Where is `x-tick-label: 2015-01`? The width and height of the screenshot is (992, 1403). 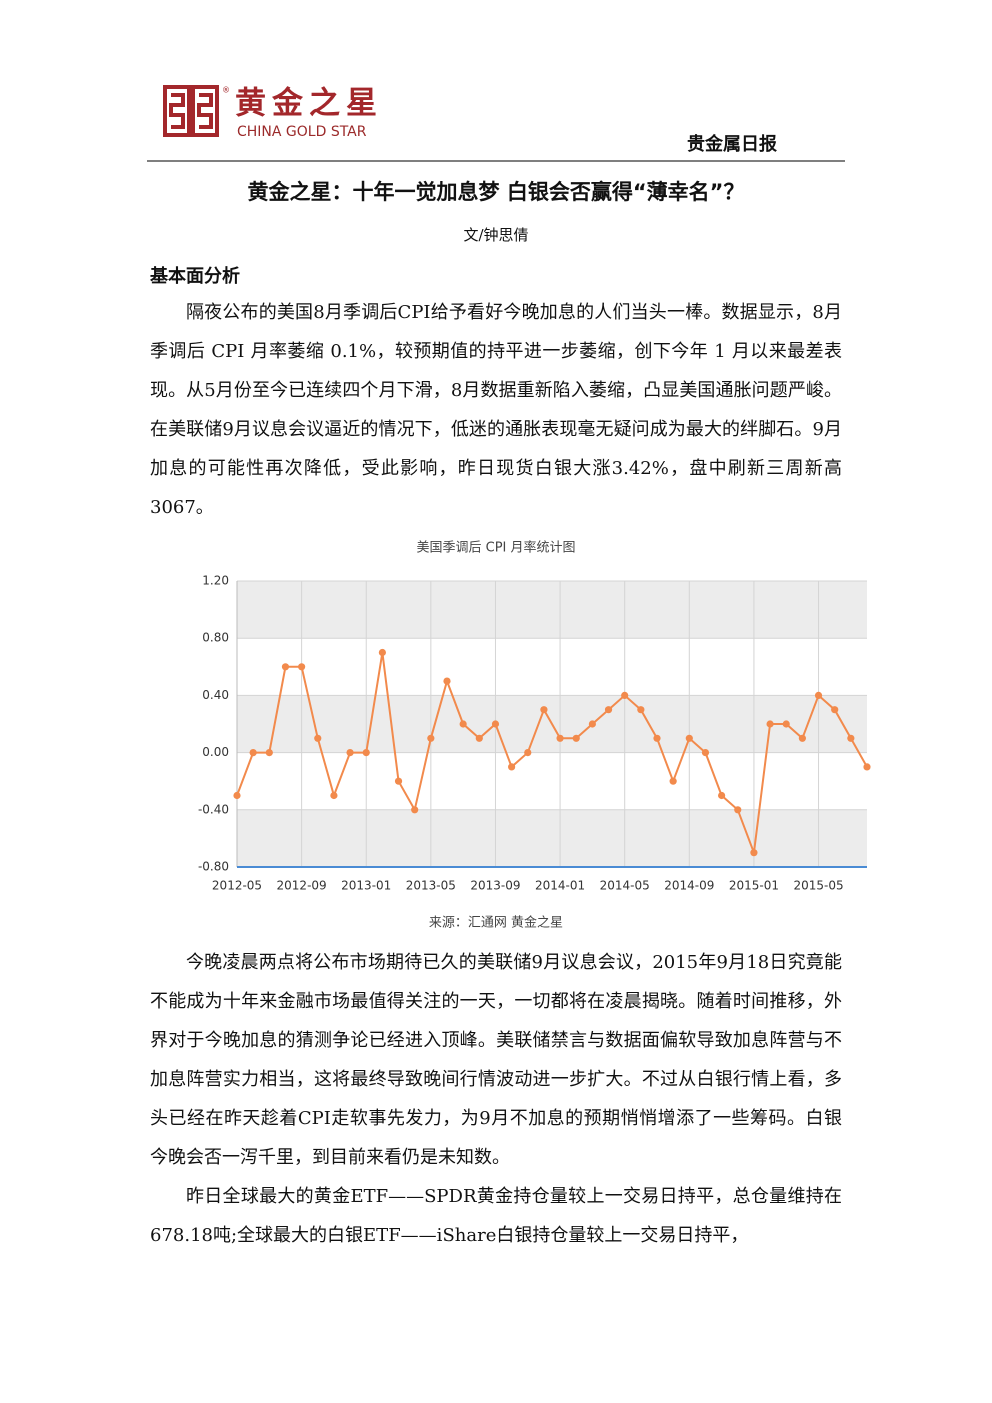 x-tick-label: 2015-01 is located at coordinates (754, 886).